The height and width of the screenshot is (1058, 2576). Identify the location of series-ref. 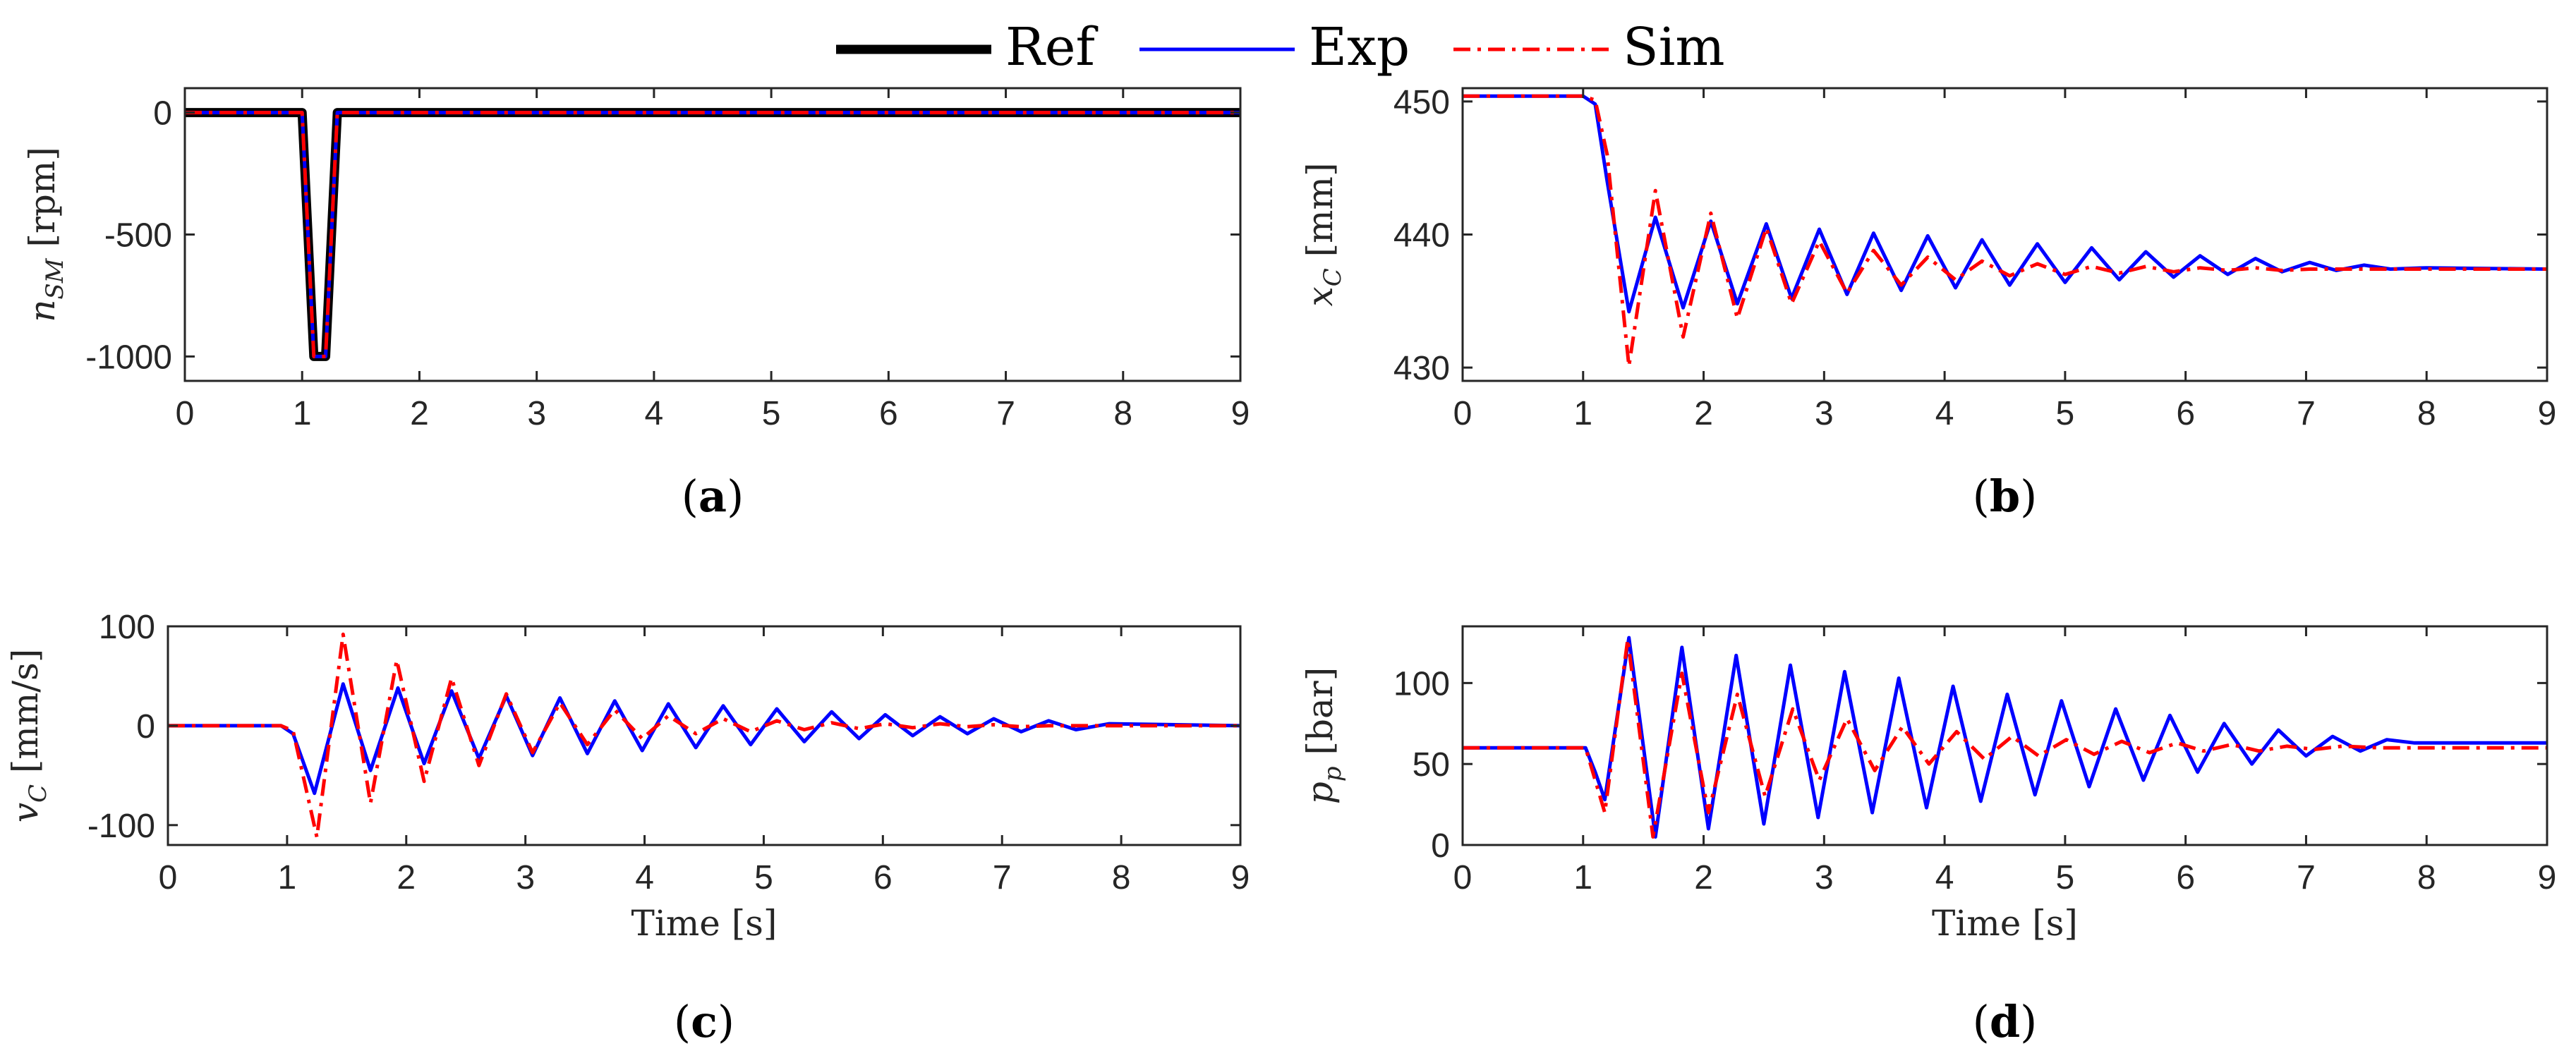
(713, 235).